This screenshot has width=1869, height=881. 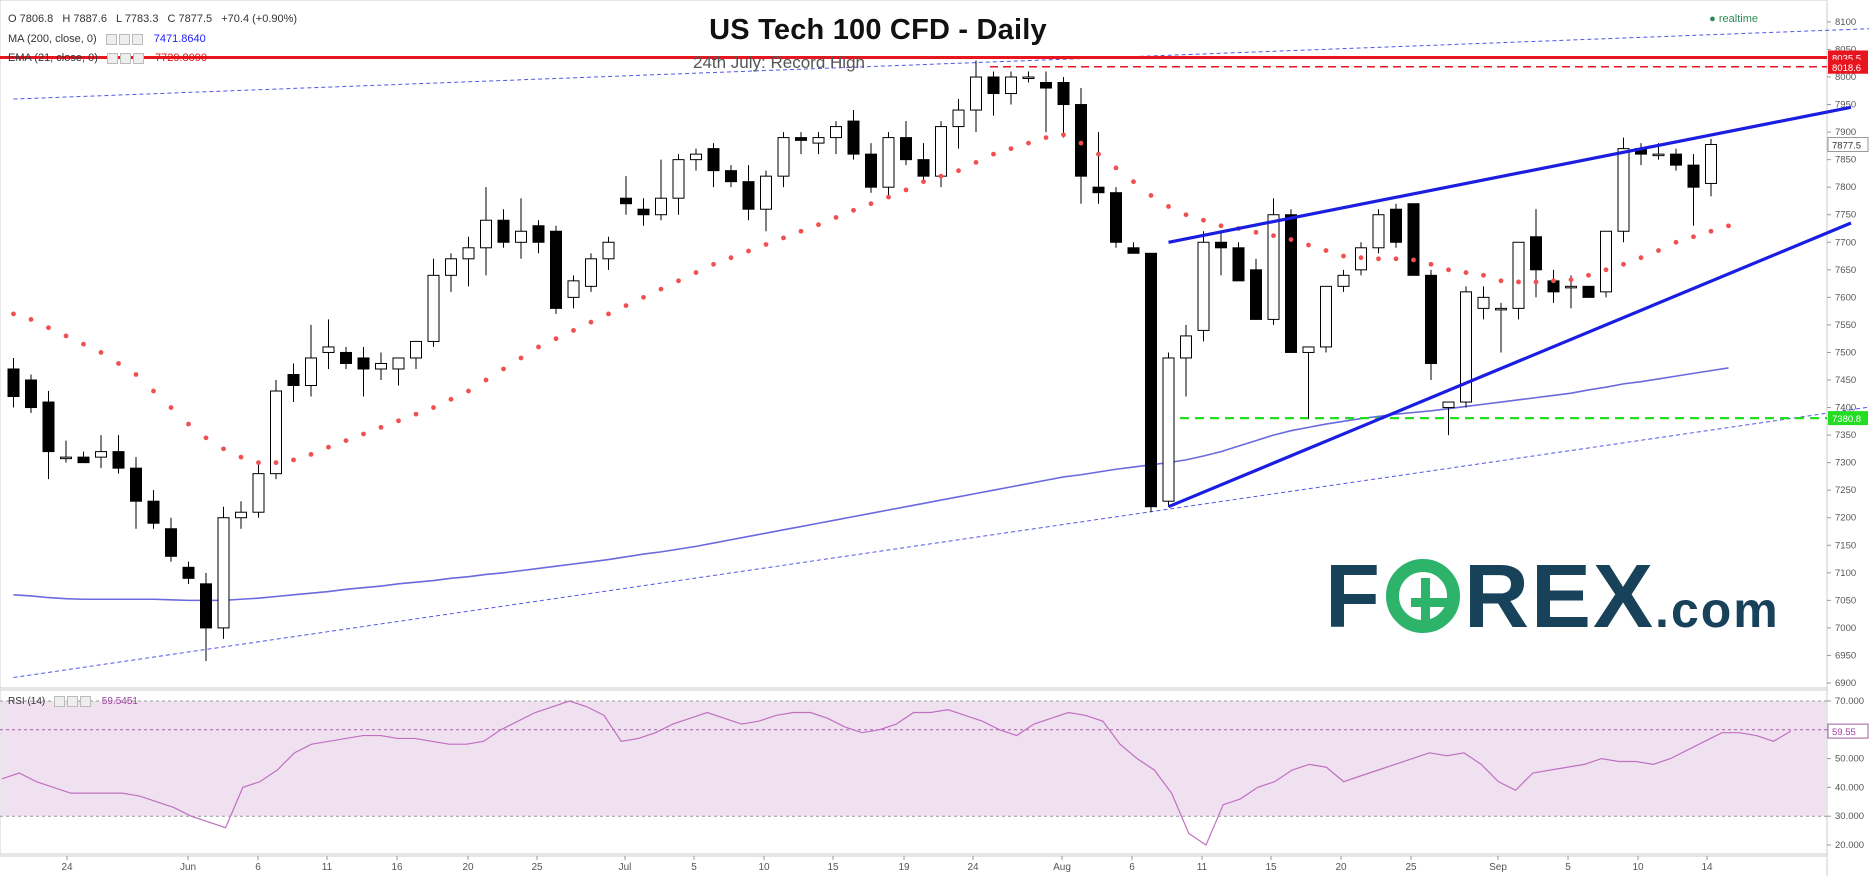 I want to click on rsi-y-tick-label: 30.000, so click(x=1849, y=816).